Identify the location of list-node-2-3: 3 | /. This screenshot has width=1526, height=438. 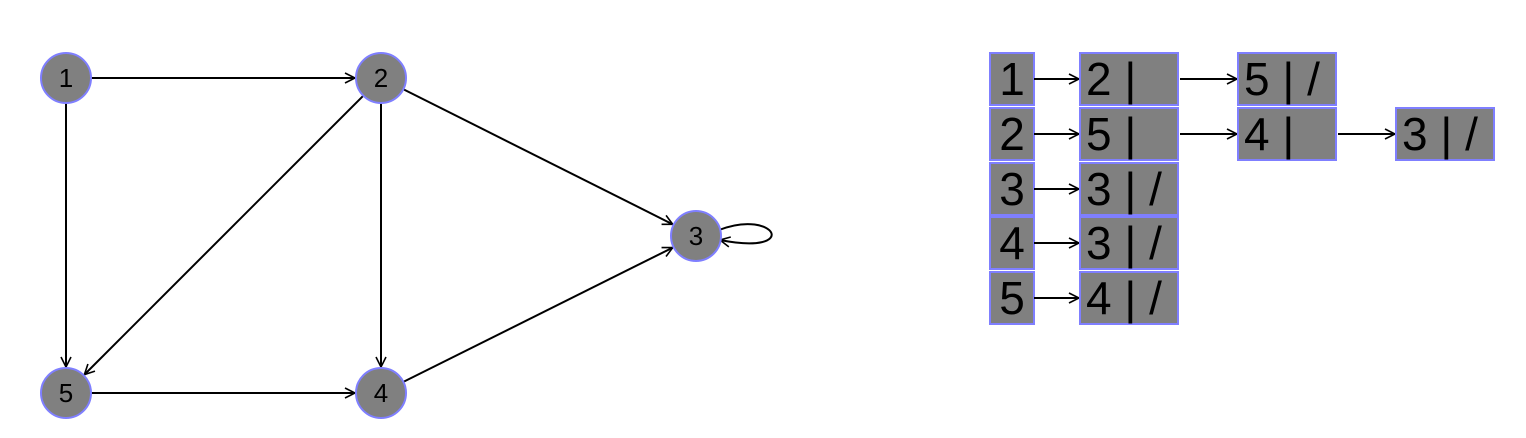
(1445, 134).